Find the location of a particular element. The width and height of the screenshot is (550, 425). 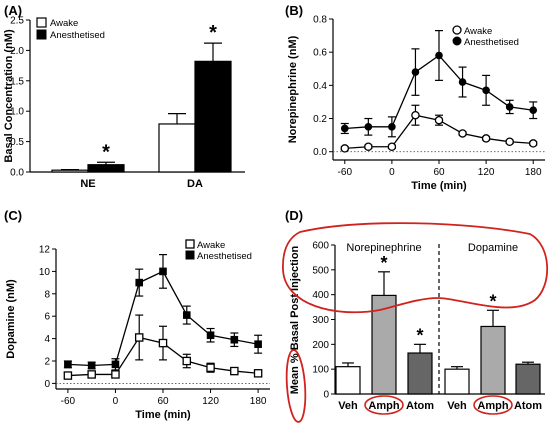

panel-a-y-tick-label: 0.0 is located at coordinates (17, 173).